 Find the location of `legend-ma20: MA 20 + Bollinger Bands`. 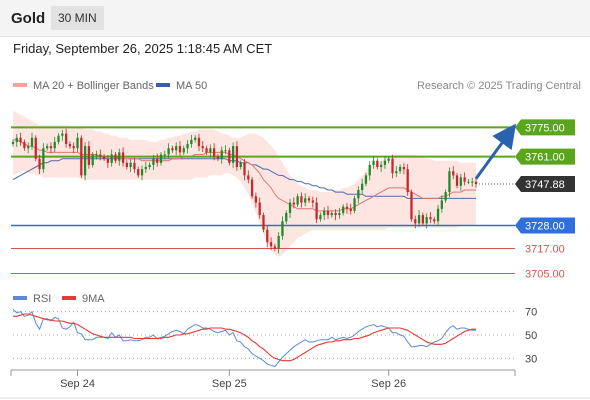

legend-ma20: MA 20 + Bollinger Bands is located at coordinates (83, 86).